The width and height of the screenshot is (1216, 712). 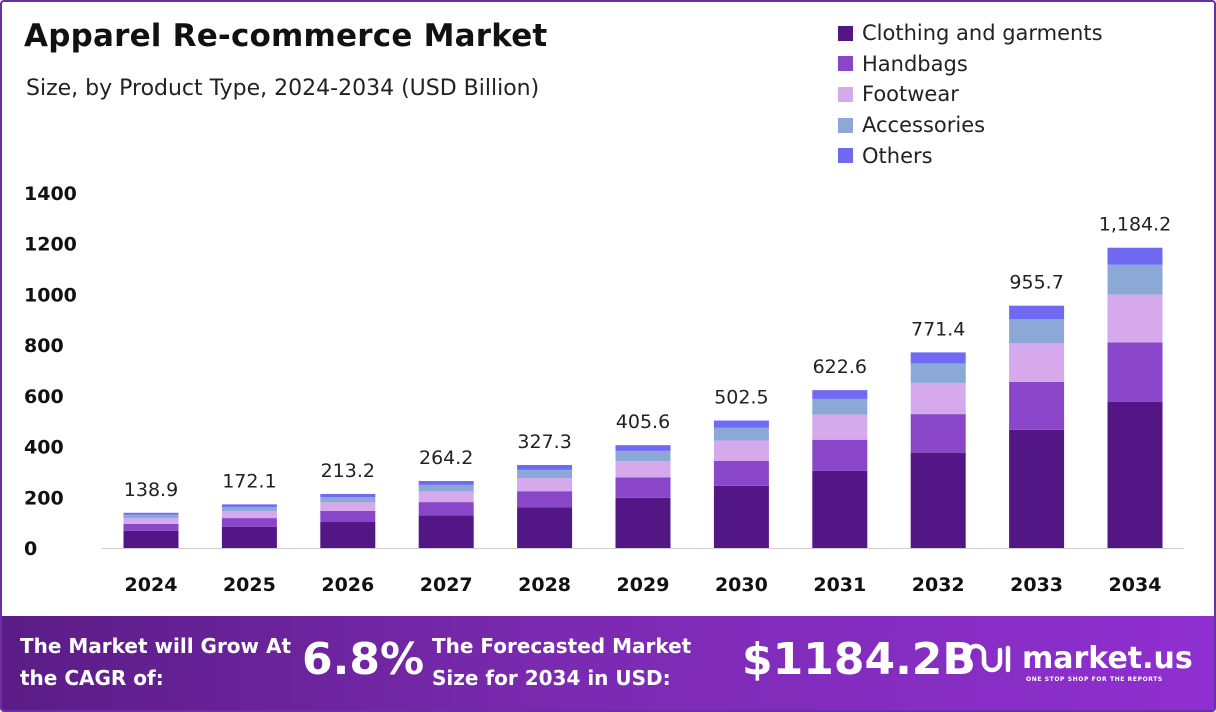 What do you see at coordinates (1036, 585) in the screenshot?
I see `x-tick-label: 2033` at bounding box center [1036, 585].